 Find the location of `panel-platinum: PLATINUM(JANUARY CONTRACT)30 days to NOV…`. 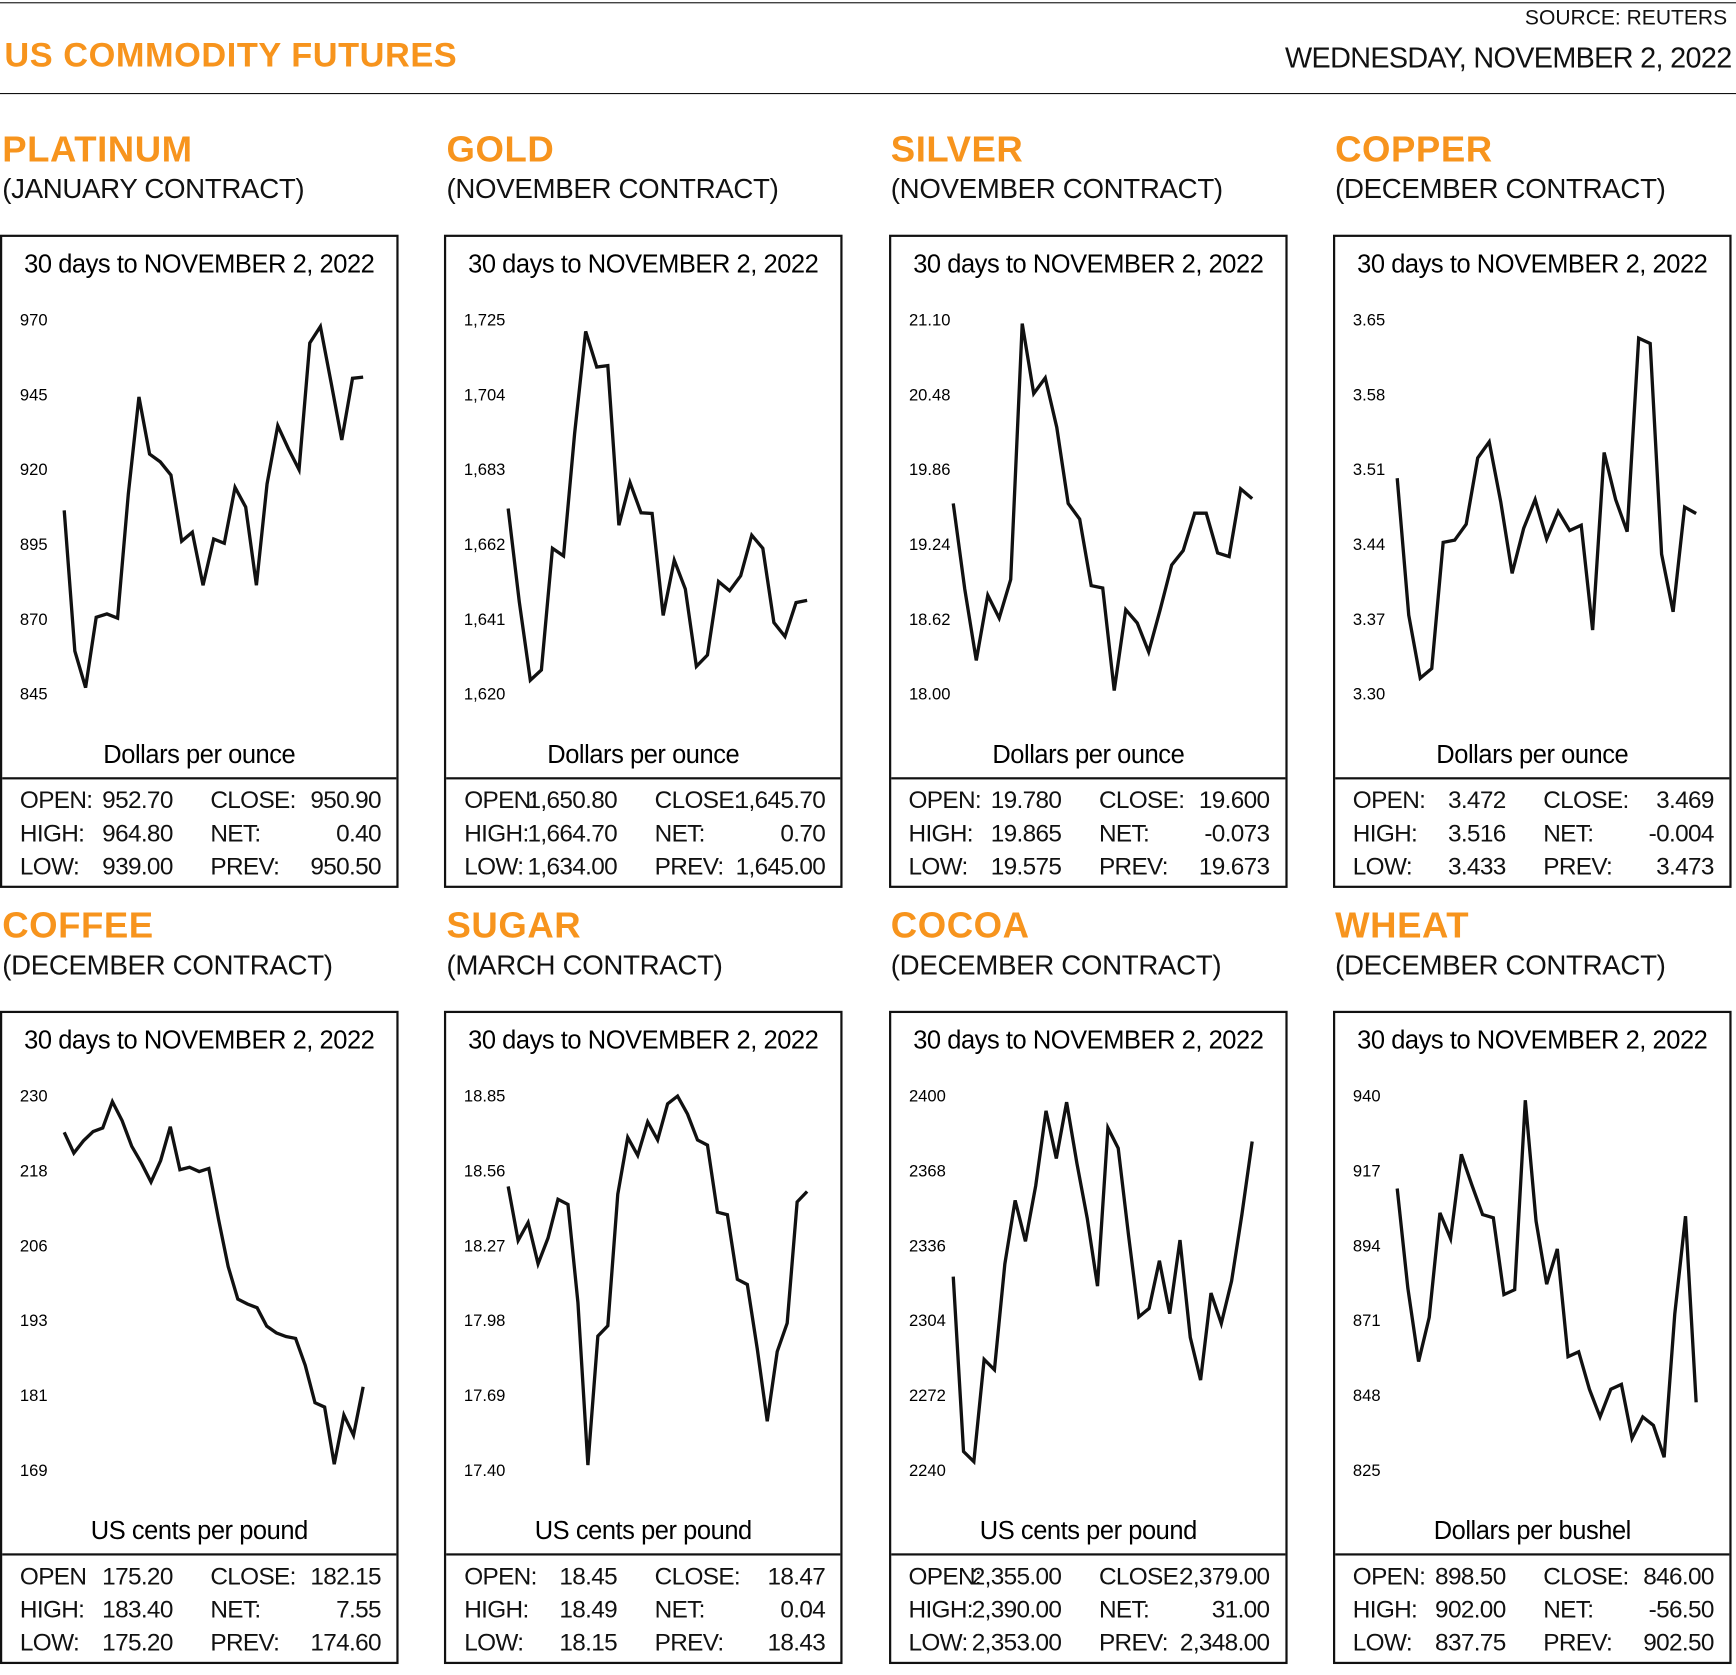

panel-platinum: PLATINUM(JANUARY CONTRACT)30 days to NOV… is located at coordinates (200, 511).